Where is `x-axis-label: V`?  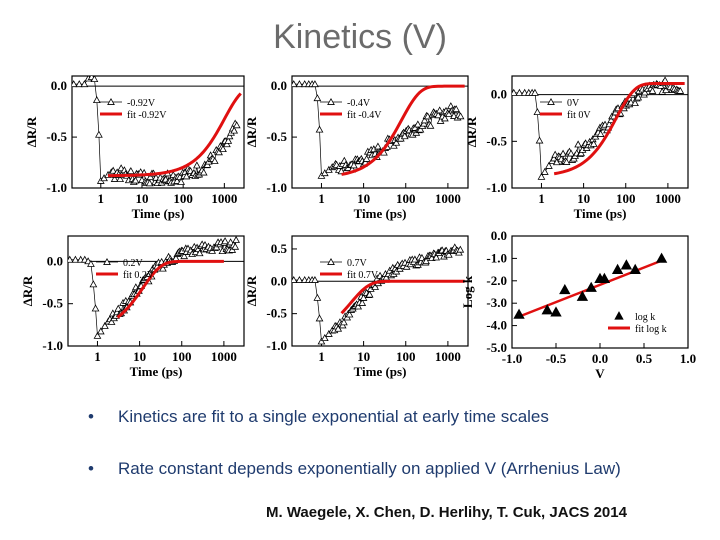 x-axis-label: V is located at coordinates (600, 373).